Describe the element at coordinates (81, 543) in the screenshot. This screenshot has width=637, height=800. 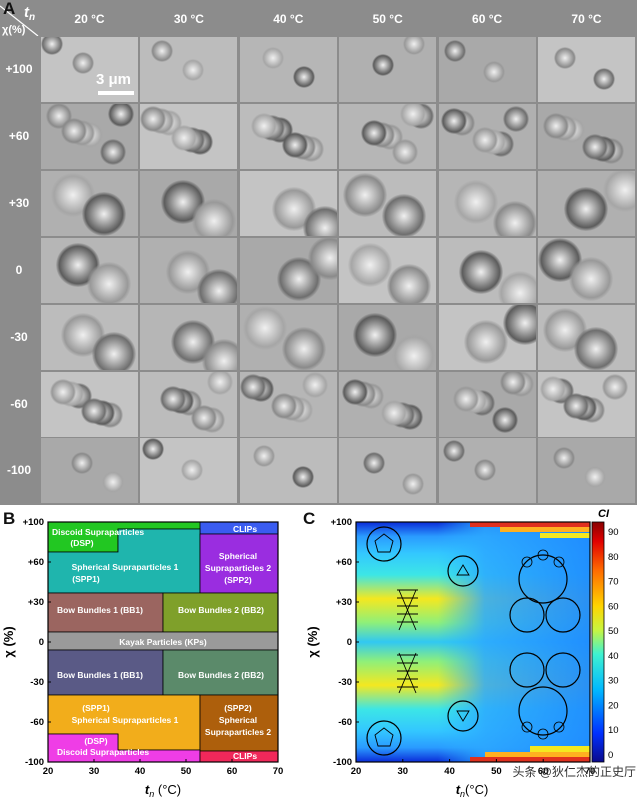
I see `region-label-dsp-top-abbr: (DSP)` at that location.